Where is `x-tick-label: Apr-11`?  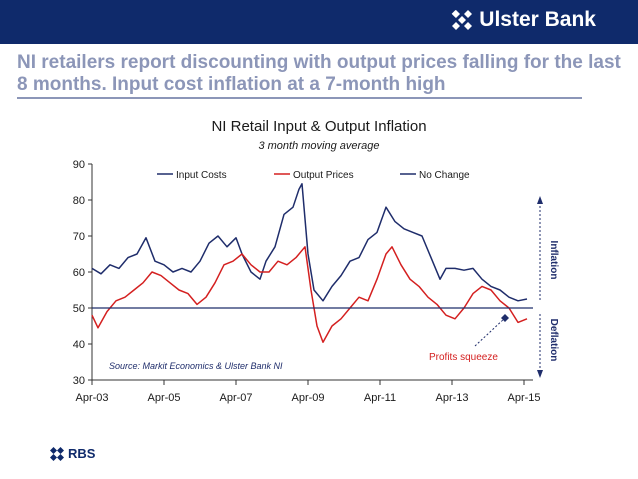
x-tick-label: Apr-11 is located at coordinates (380, 398).